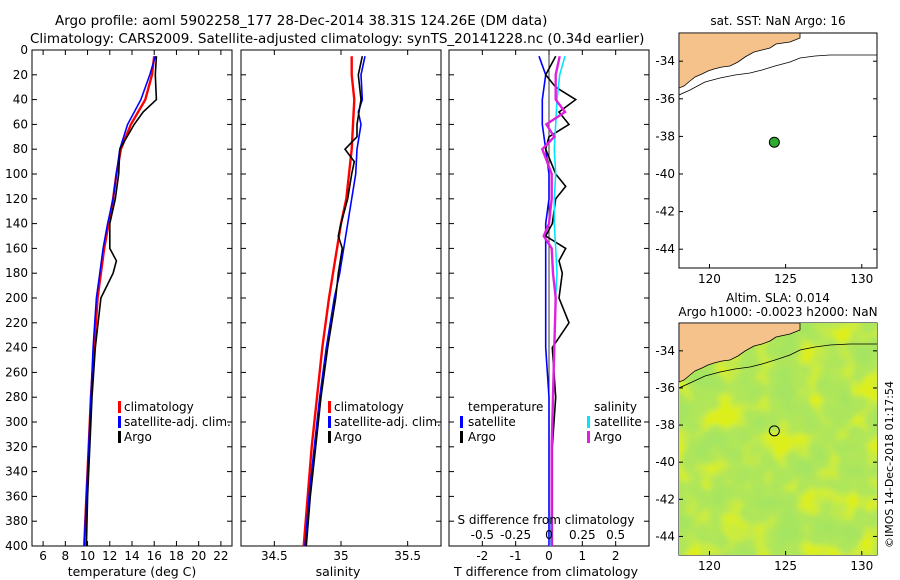  What do you see at coordinates (549, 556) in the screenshot?
I see `x-tick-label: 0` at bounding box center [549, 556].